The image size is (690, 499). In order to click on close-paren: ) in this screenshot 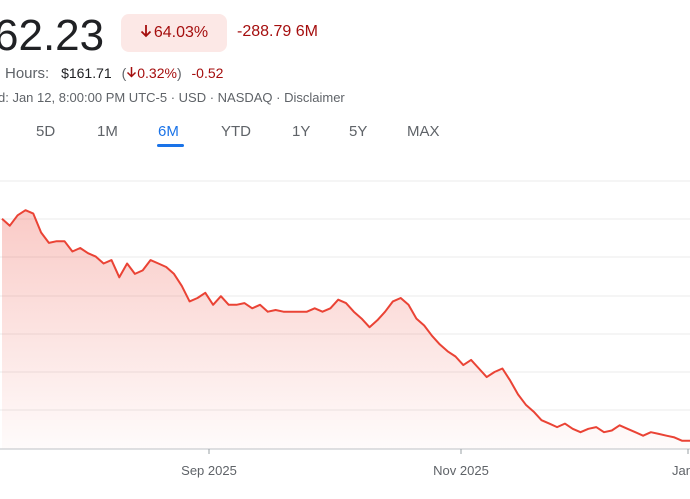, I will do `click(179, 73)`.